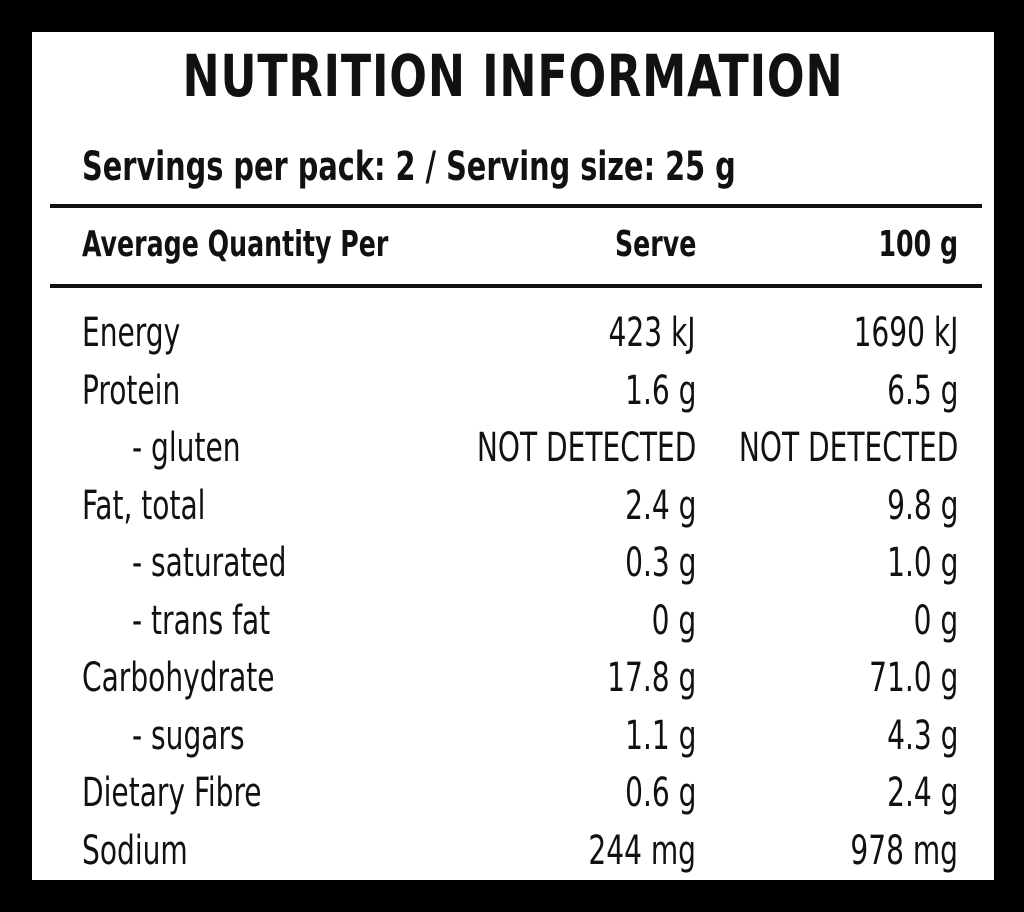  I want to click on cell: Sodium, so click(135, 850).